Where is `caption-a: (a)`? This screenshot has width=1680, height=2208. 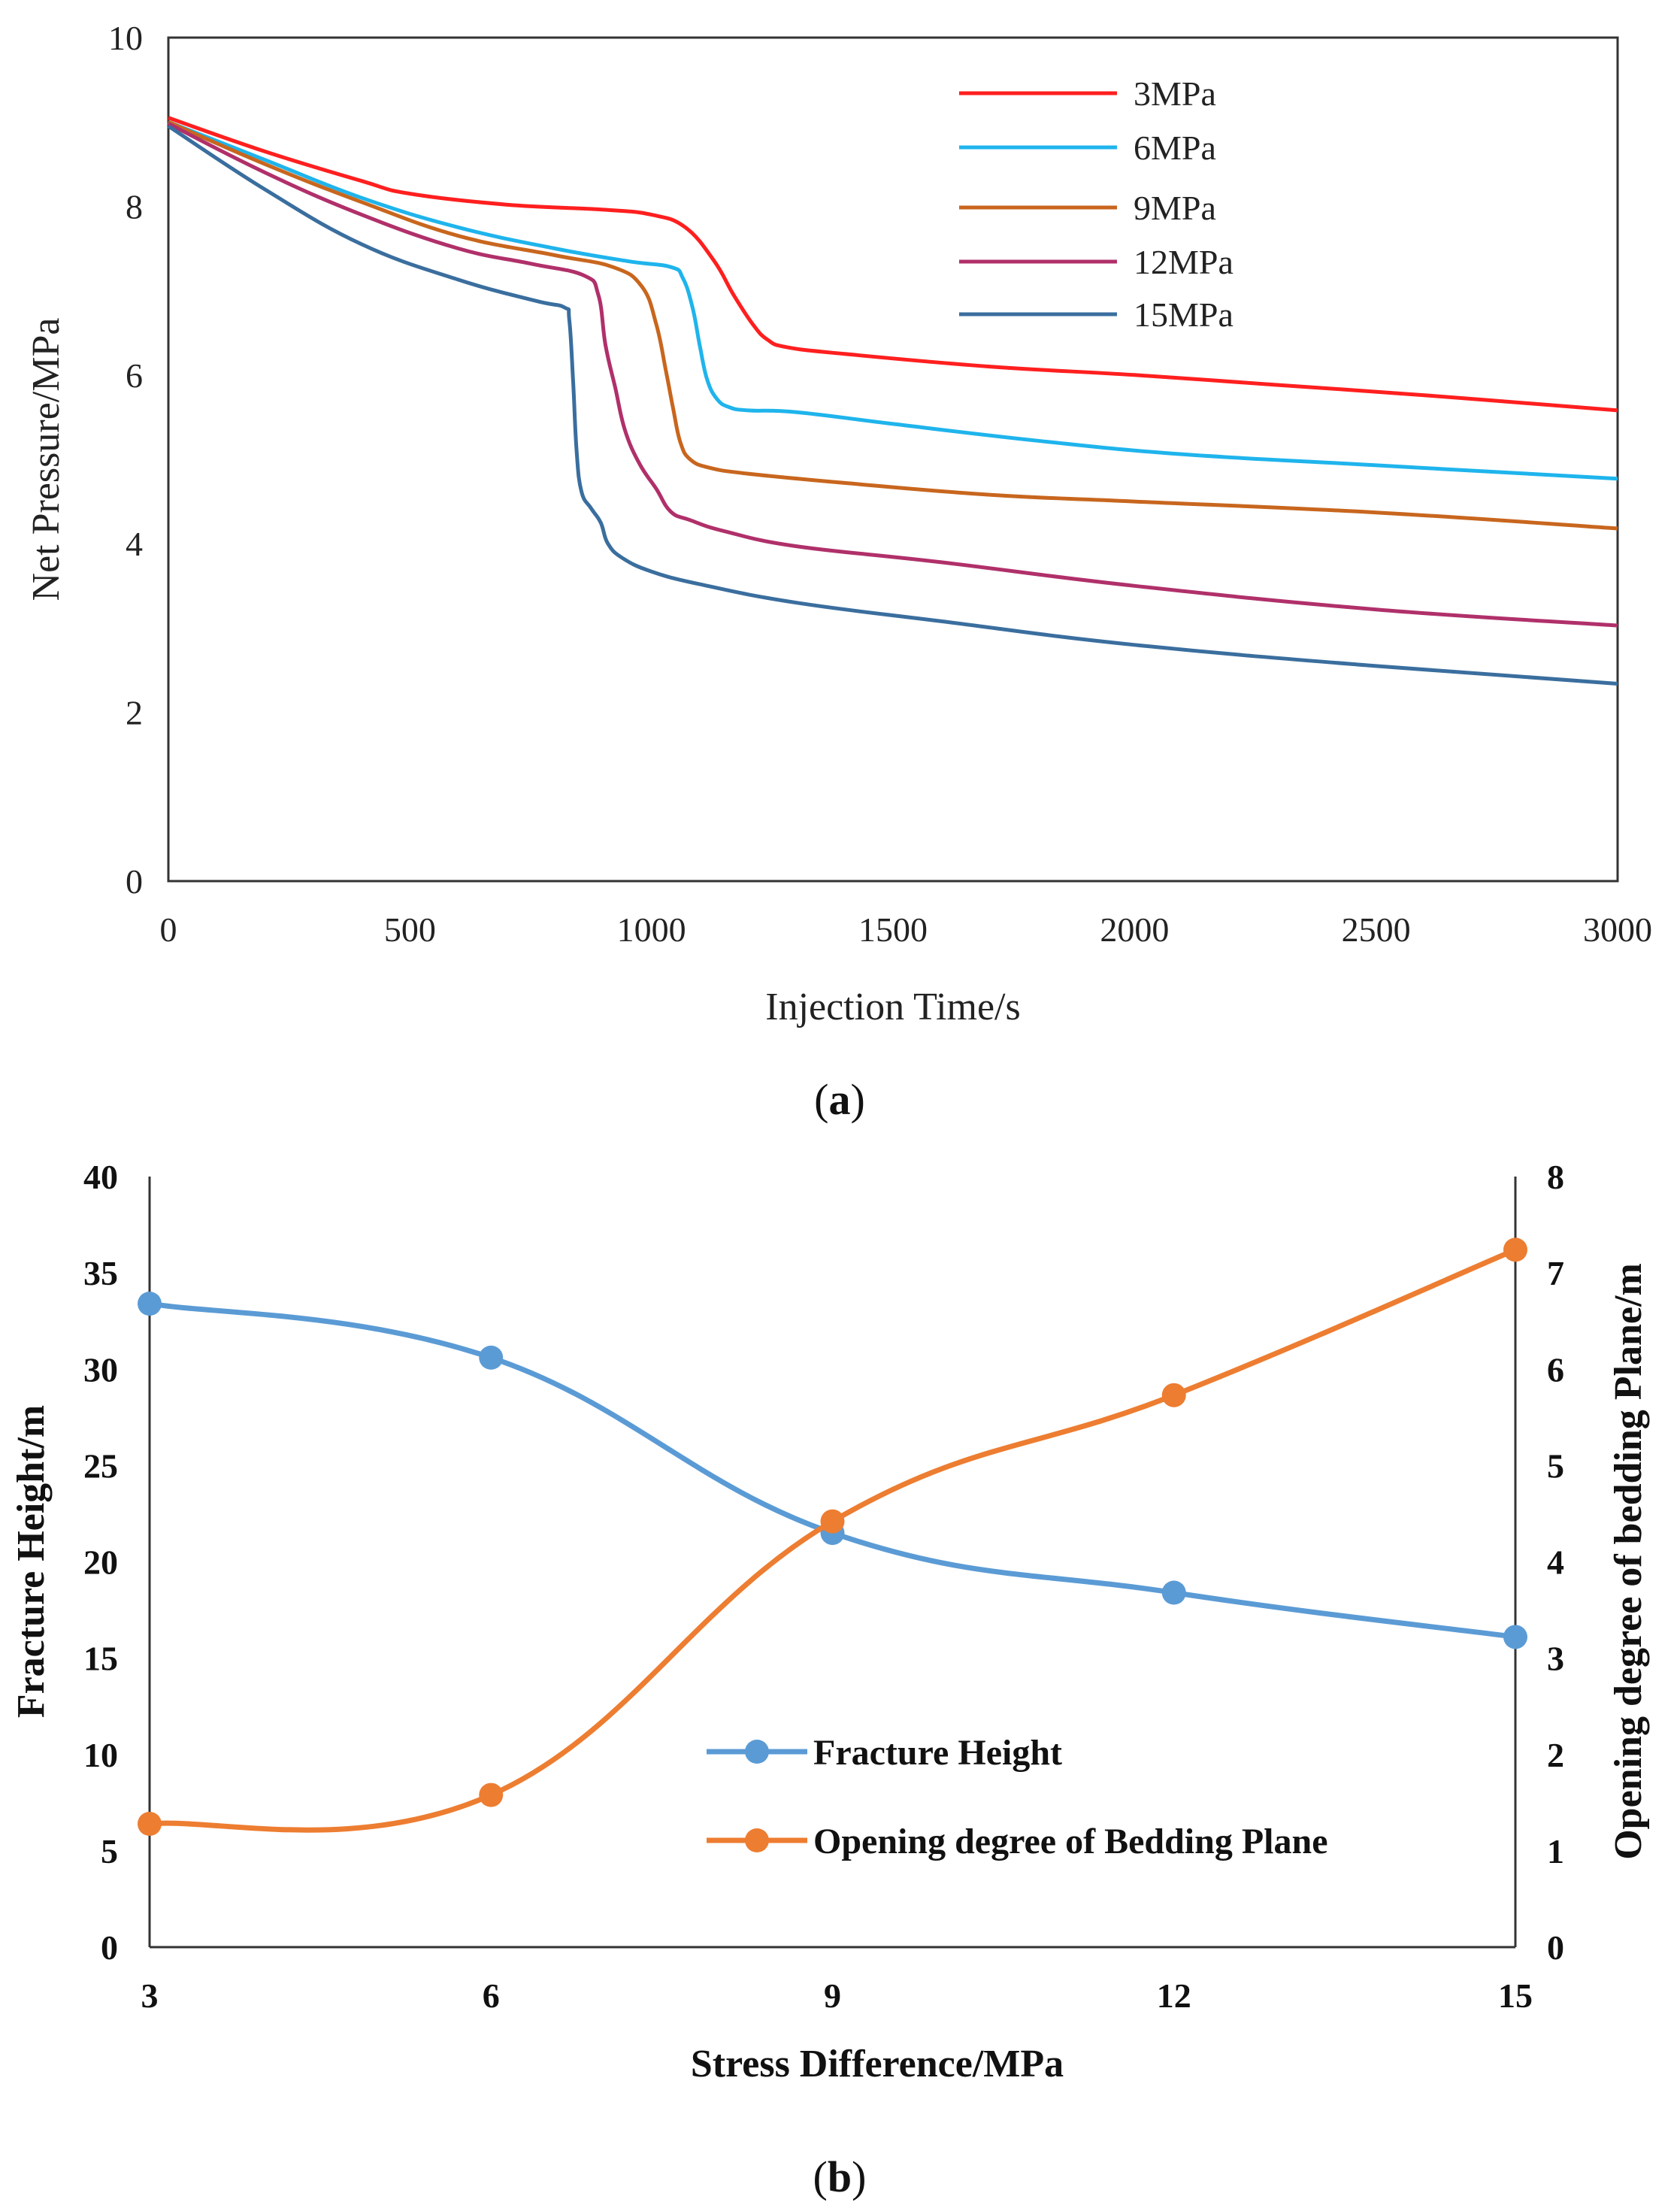 caption-a: (a) is located at coordinates (839, 1100).